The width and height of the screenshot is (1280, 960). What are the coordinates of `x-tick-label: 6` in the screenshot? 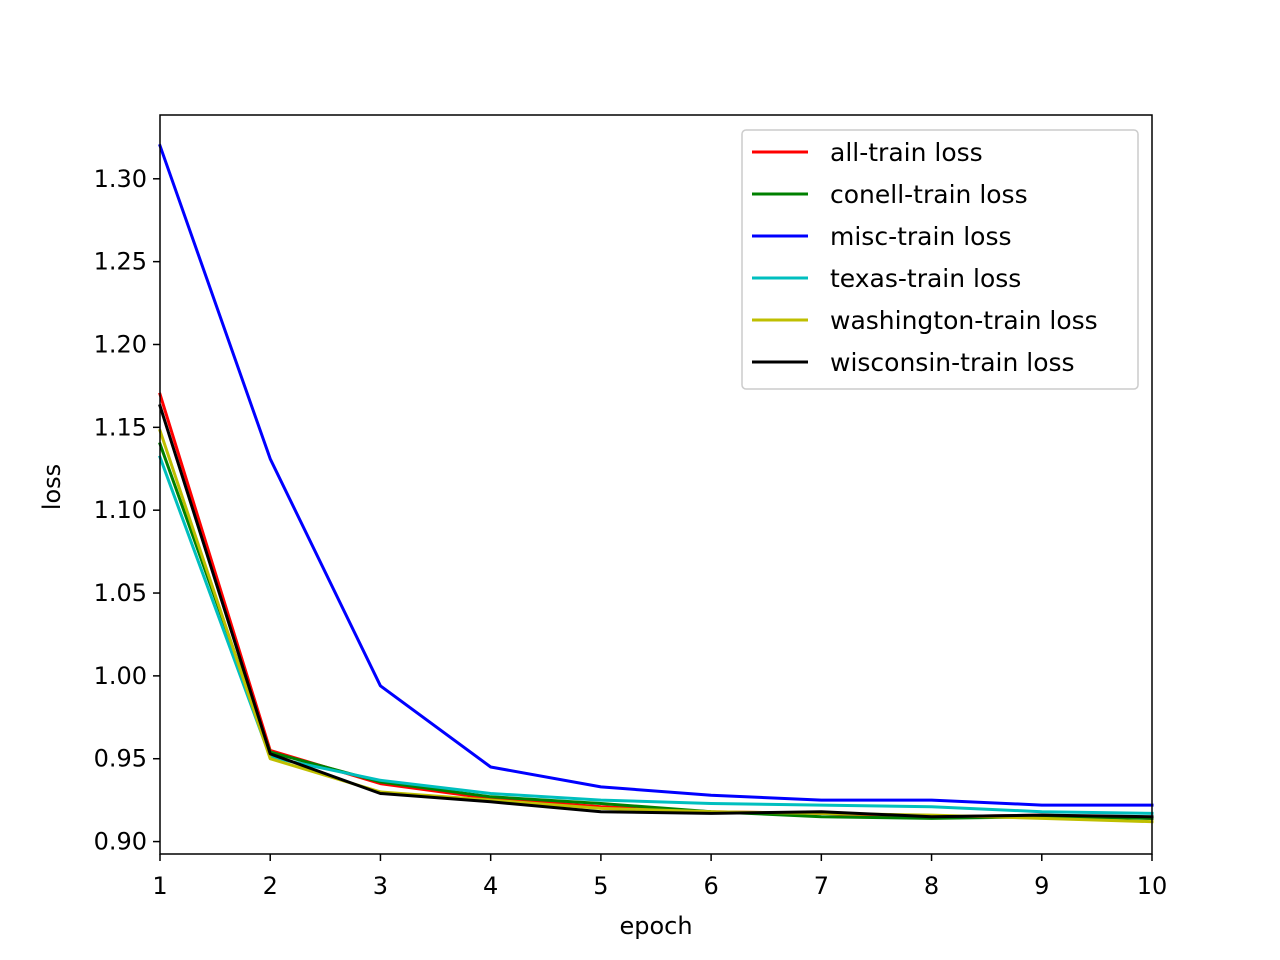 It's located at (710, 886).